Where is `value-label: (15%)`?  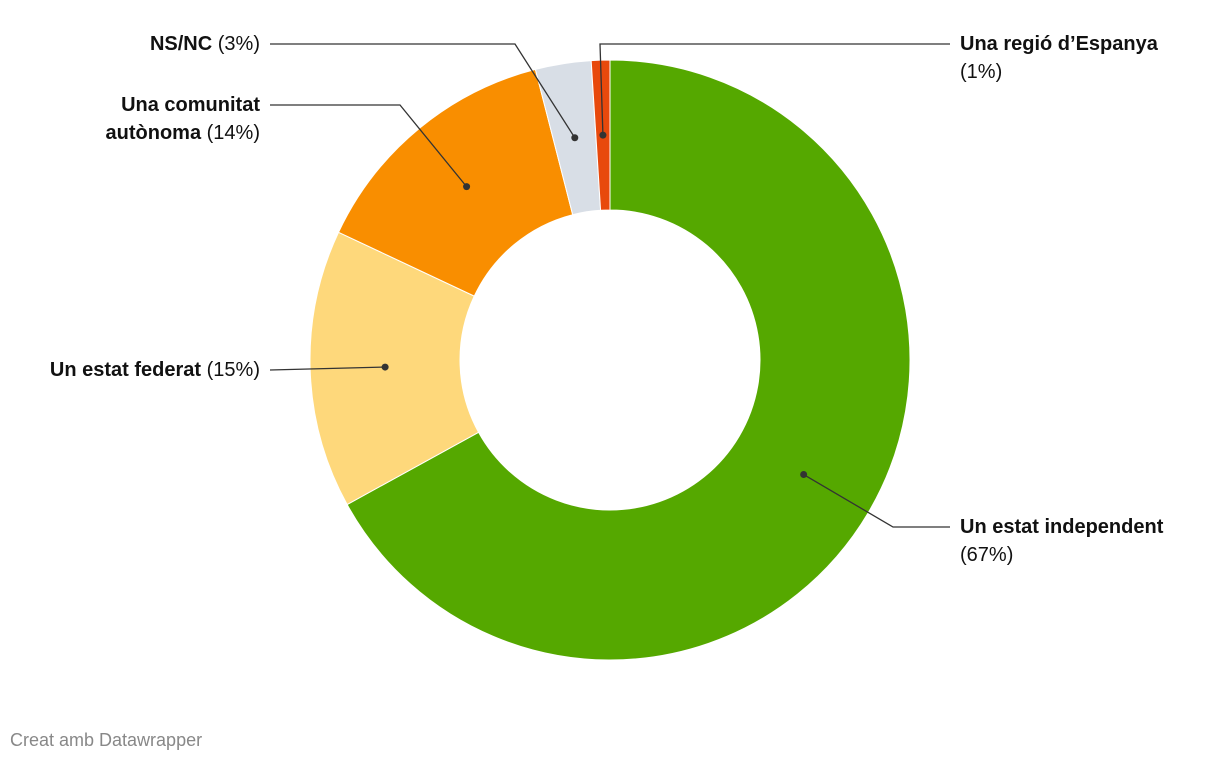
value-label: (15%) is located at coordinates (233, 370).